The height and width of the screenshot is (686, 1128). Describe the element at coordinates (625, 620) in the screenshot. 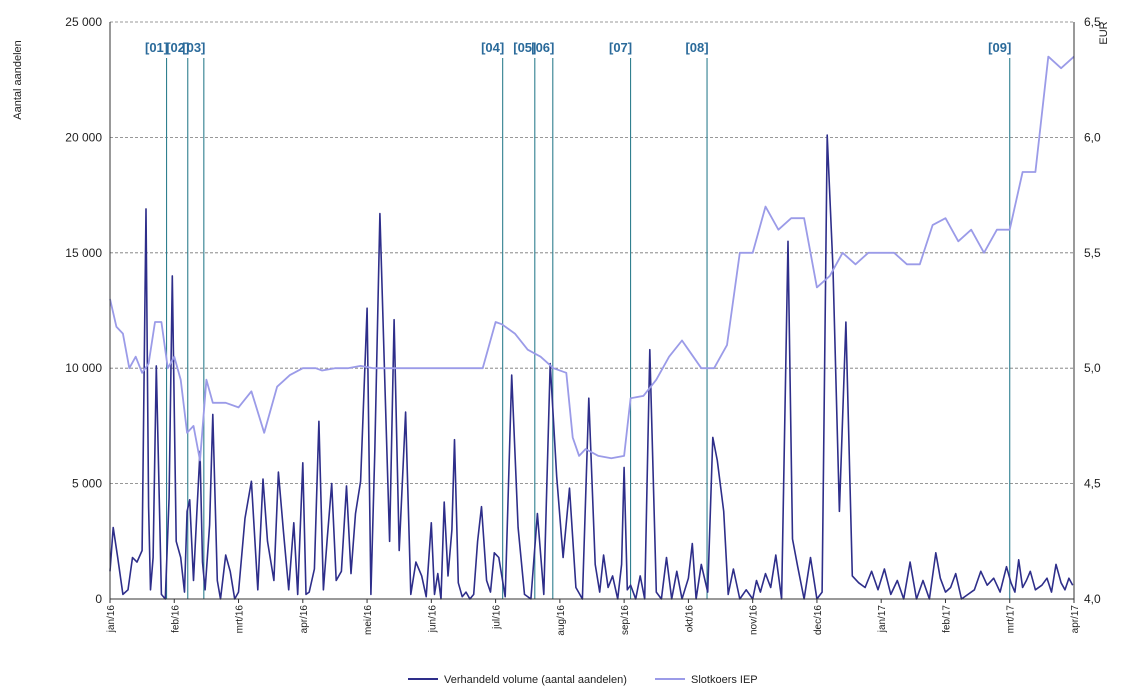

I see `x-tick-label: sep/16` at that location.